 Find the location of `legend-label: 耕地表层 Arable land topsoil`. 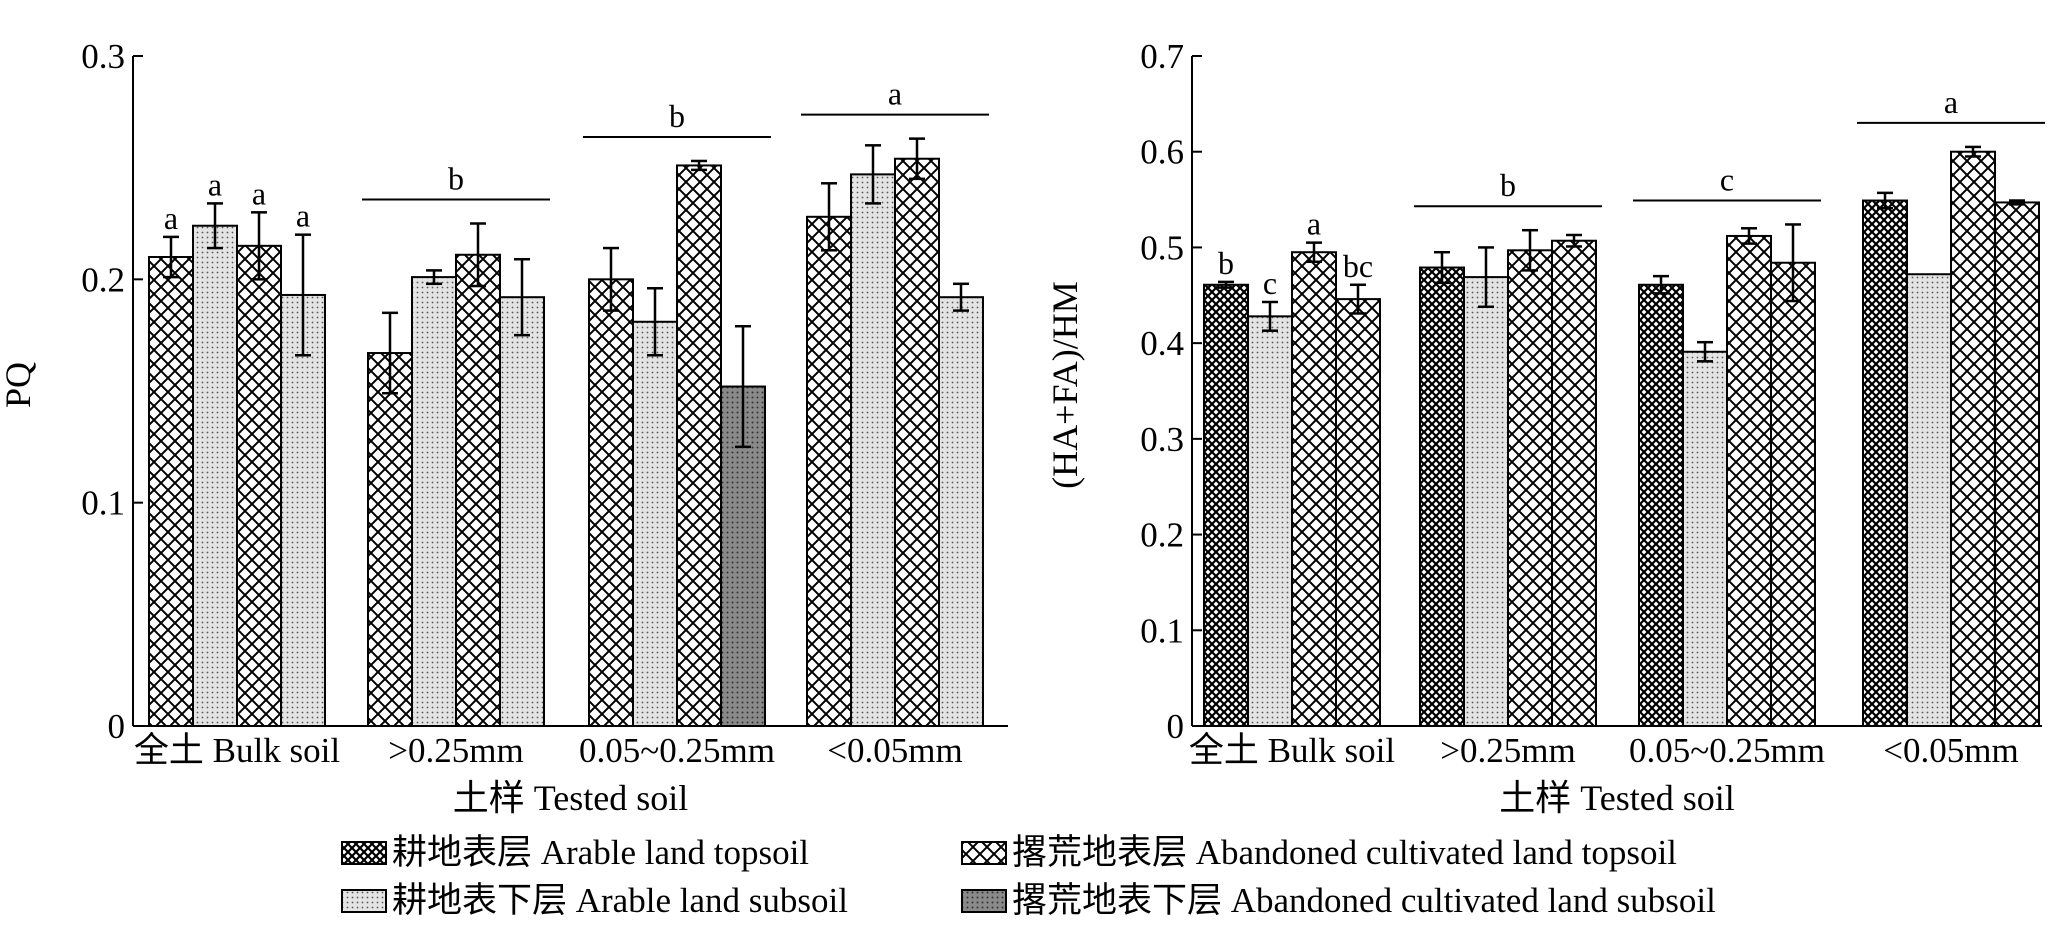

legend-label: 耕地表层 Arable land topsoil is located at coordinates (600, 852).